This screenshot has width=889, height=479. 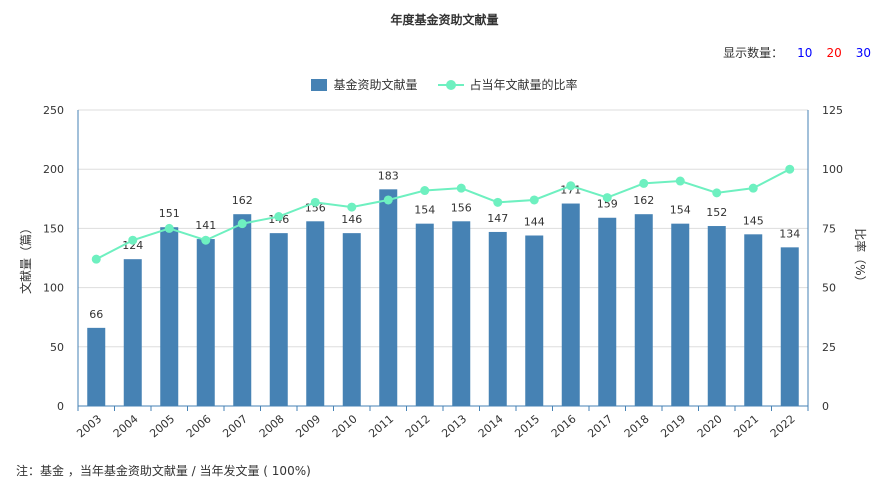 What do you see at coordinates (829, 288) in the screenshot?
I see `y-right-tick-label: 50` at bounding box center [829, 288].